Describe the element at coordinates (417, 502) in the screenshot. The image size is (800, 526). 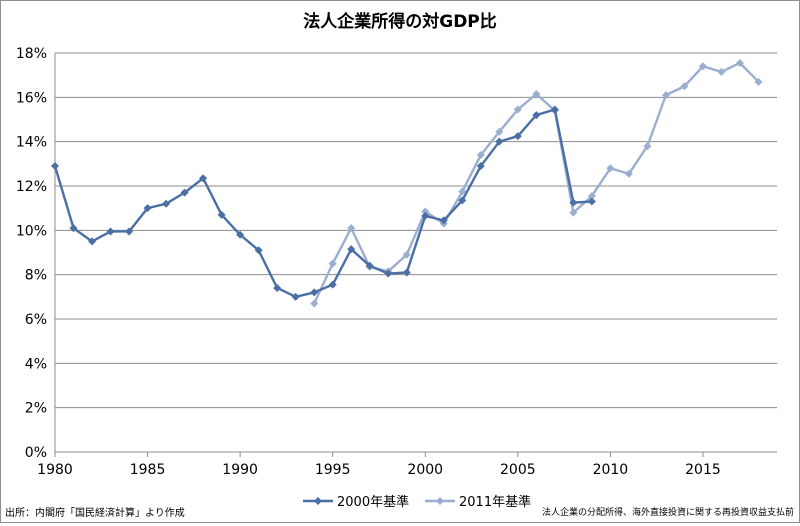
I see `legend: 2000年基準 2011年基準` at that location.